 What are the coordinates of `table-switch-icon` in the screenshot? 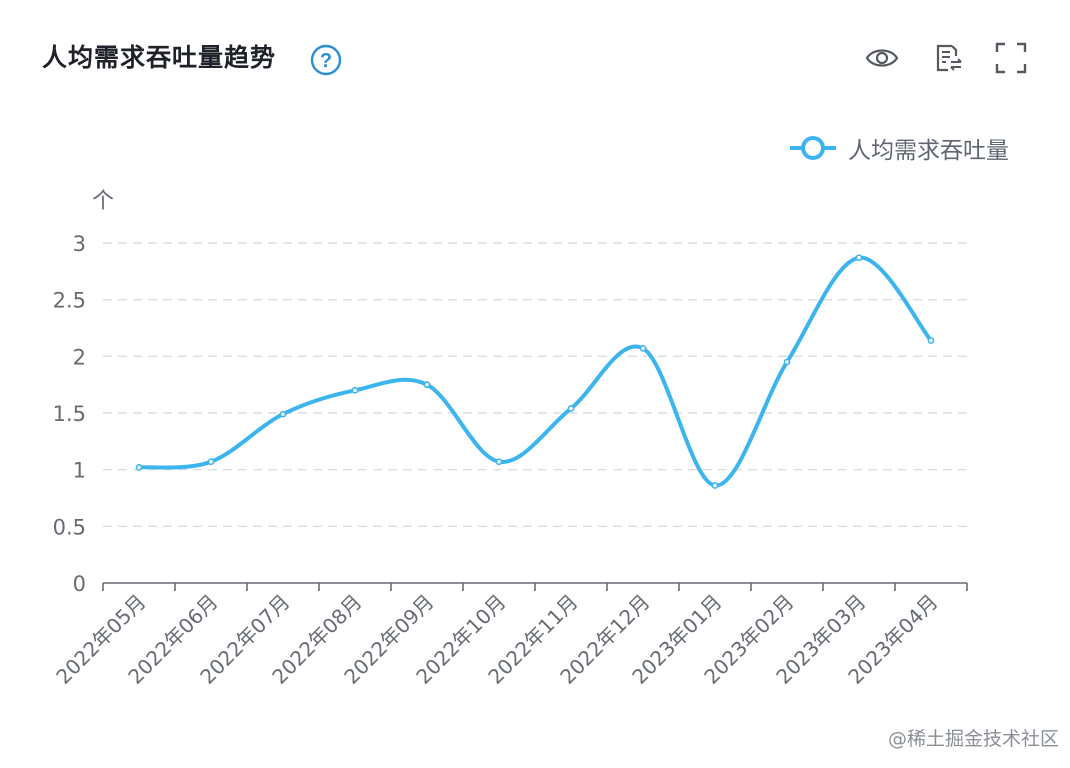 It's located at (948, 58).